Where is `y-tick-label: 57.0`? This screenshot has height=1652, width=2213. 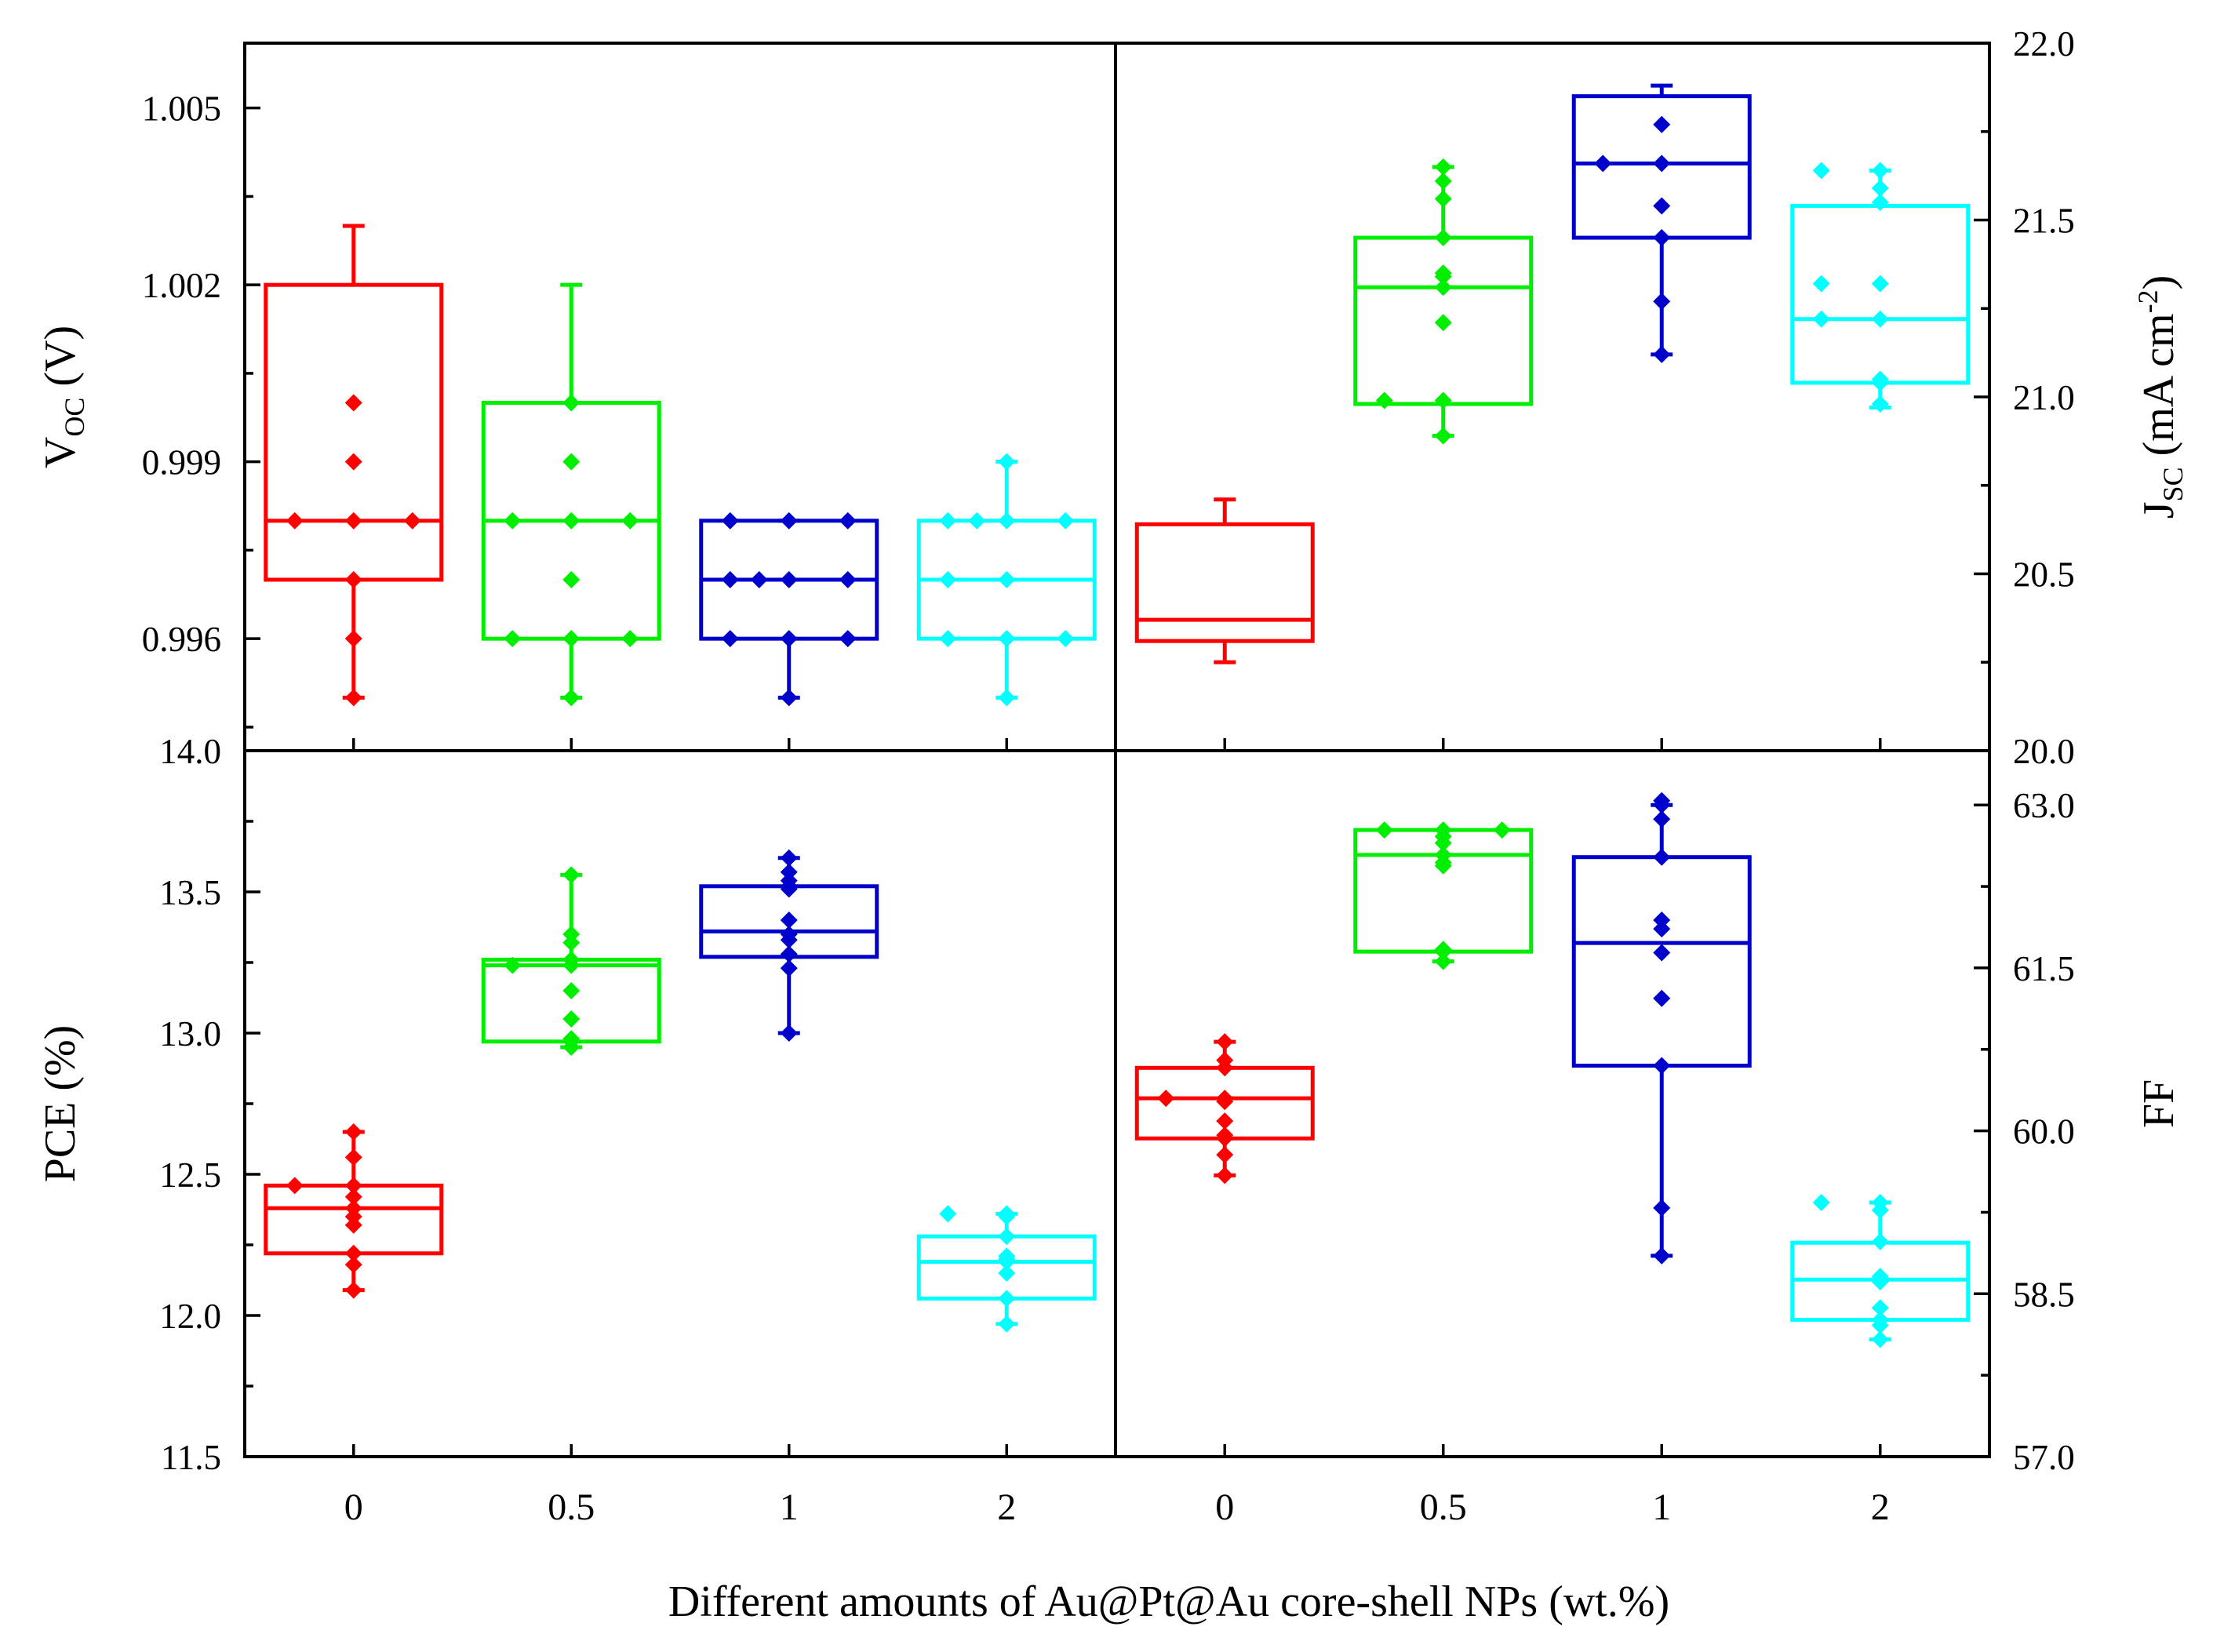
y-tick-label: 57.0 is located at coordinates (2044, 1458).